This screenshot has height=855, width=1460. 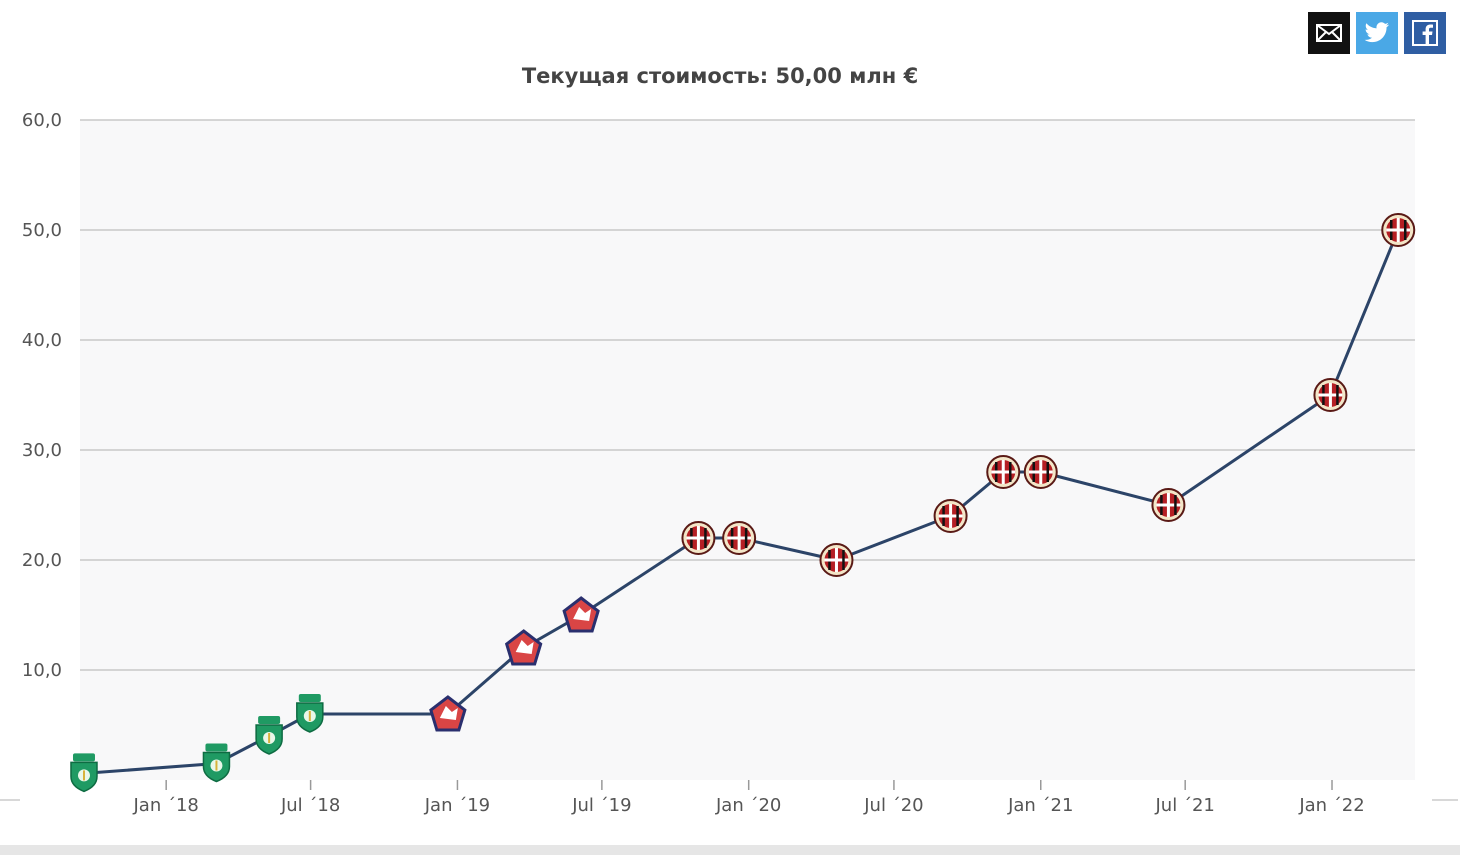 I want to click on x-tick-label: Jul ´21, so click(x=1185, y=805).